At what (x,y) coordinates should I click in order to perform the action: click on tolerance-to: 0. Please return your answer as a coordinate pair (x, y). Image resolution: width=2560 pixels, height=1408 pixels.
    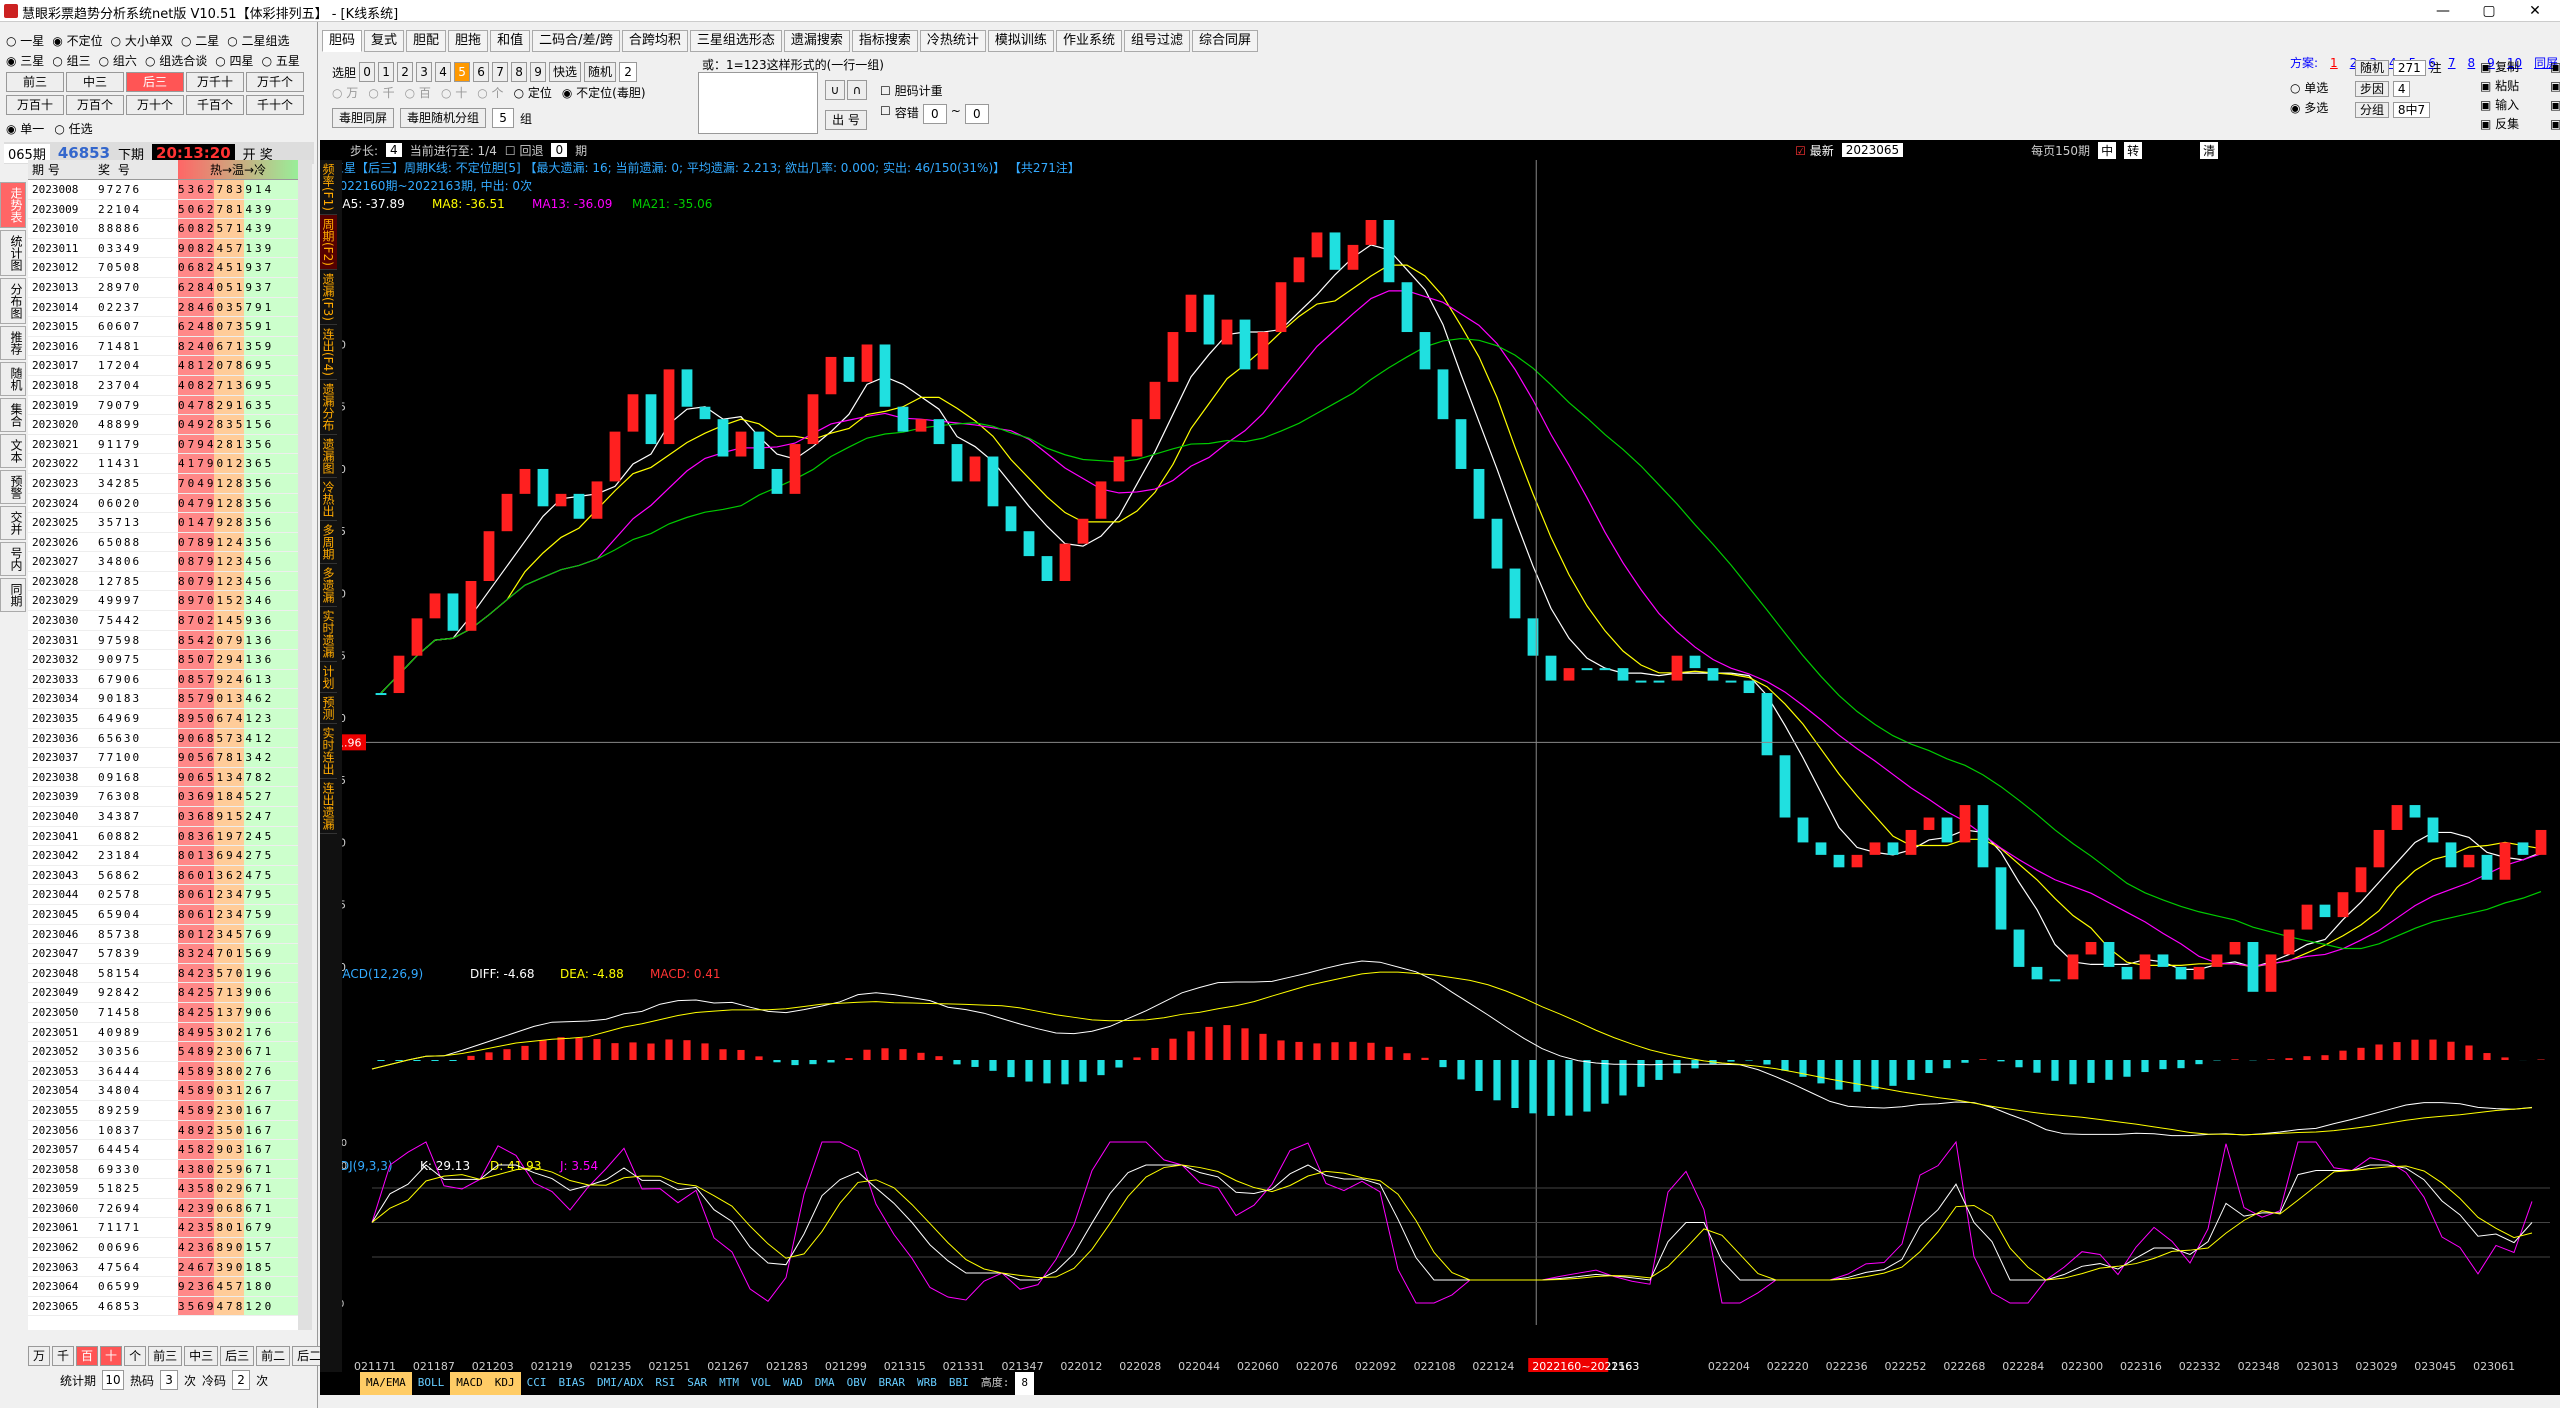
    Looking at the image, I should click on (976, 114).